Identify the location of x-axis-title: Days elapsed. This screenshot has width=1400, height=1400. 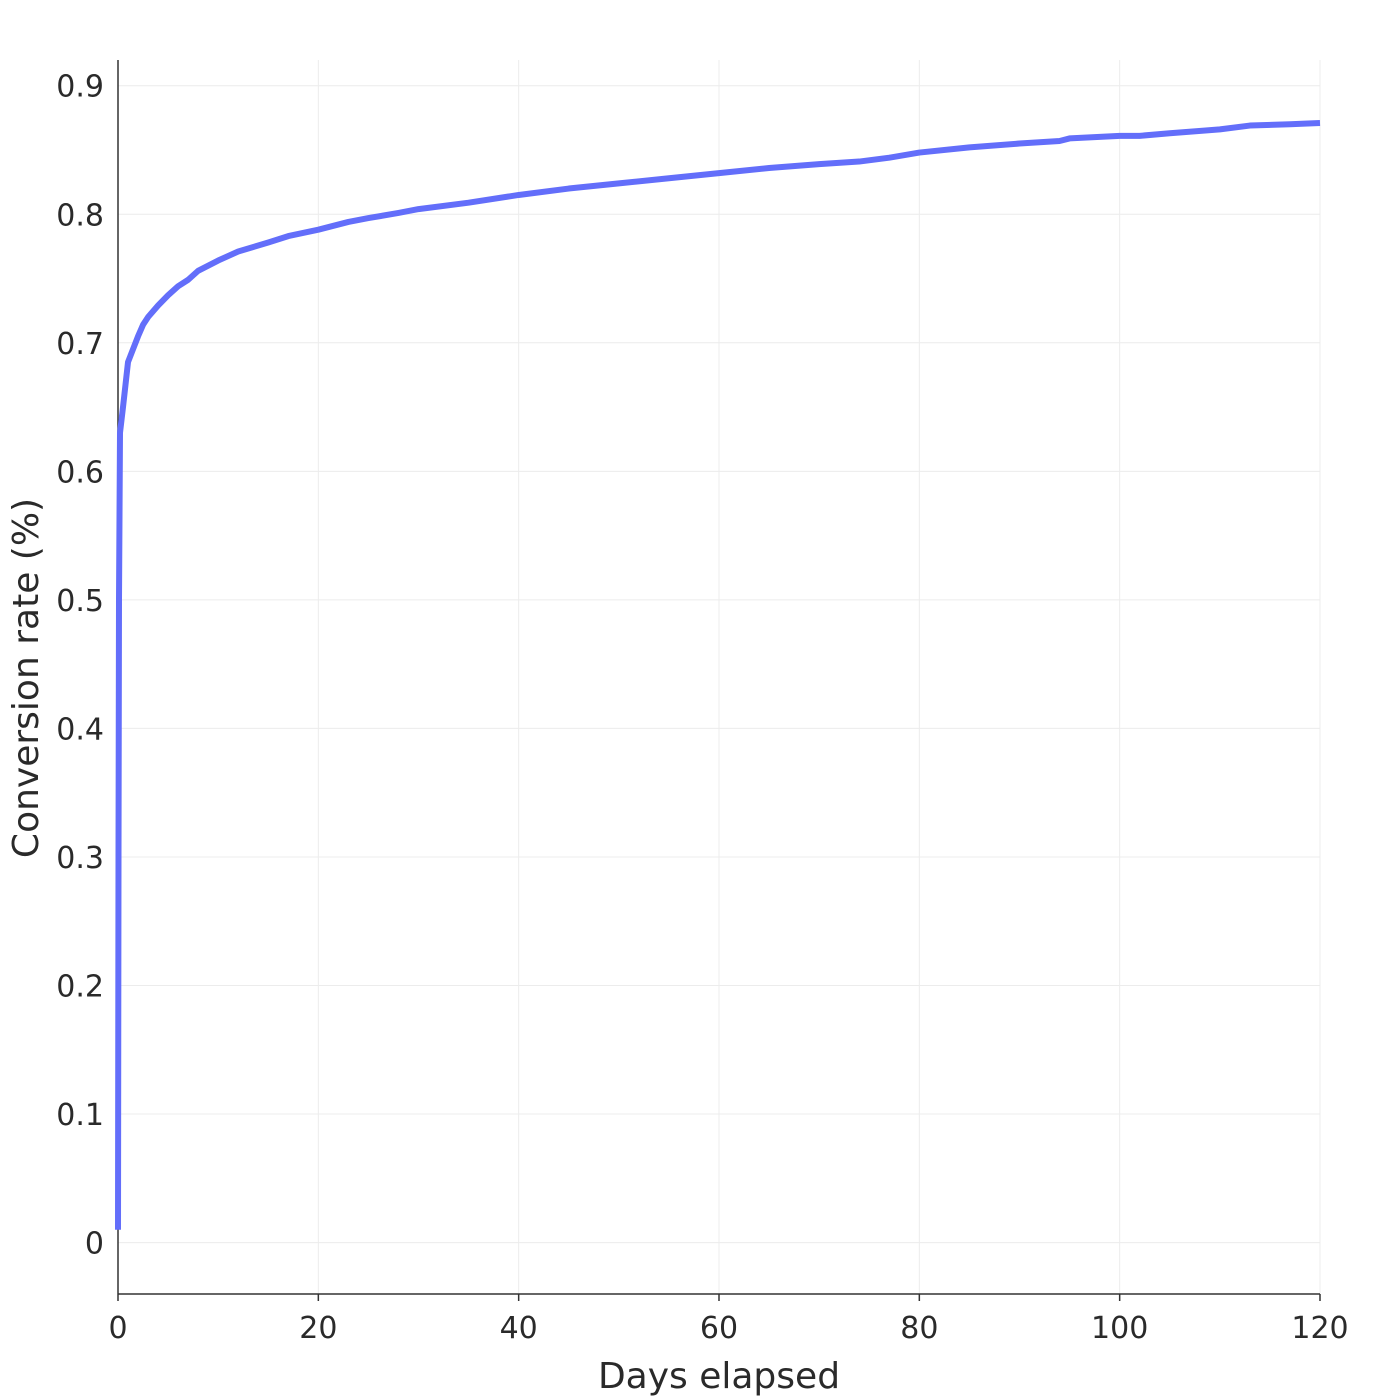
(719, 1376).